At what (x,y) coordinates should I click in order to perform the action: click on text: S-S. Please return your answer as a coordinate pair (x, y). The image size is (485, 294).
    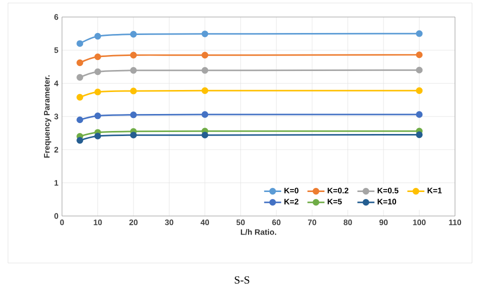
    Looking at the image, I should click on (242, 280).